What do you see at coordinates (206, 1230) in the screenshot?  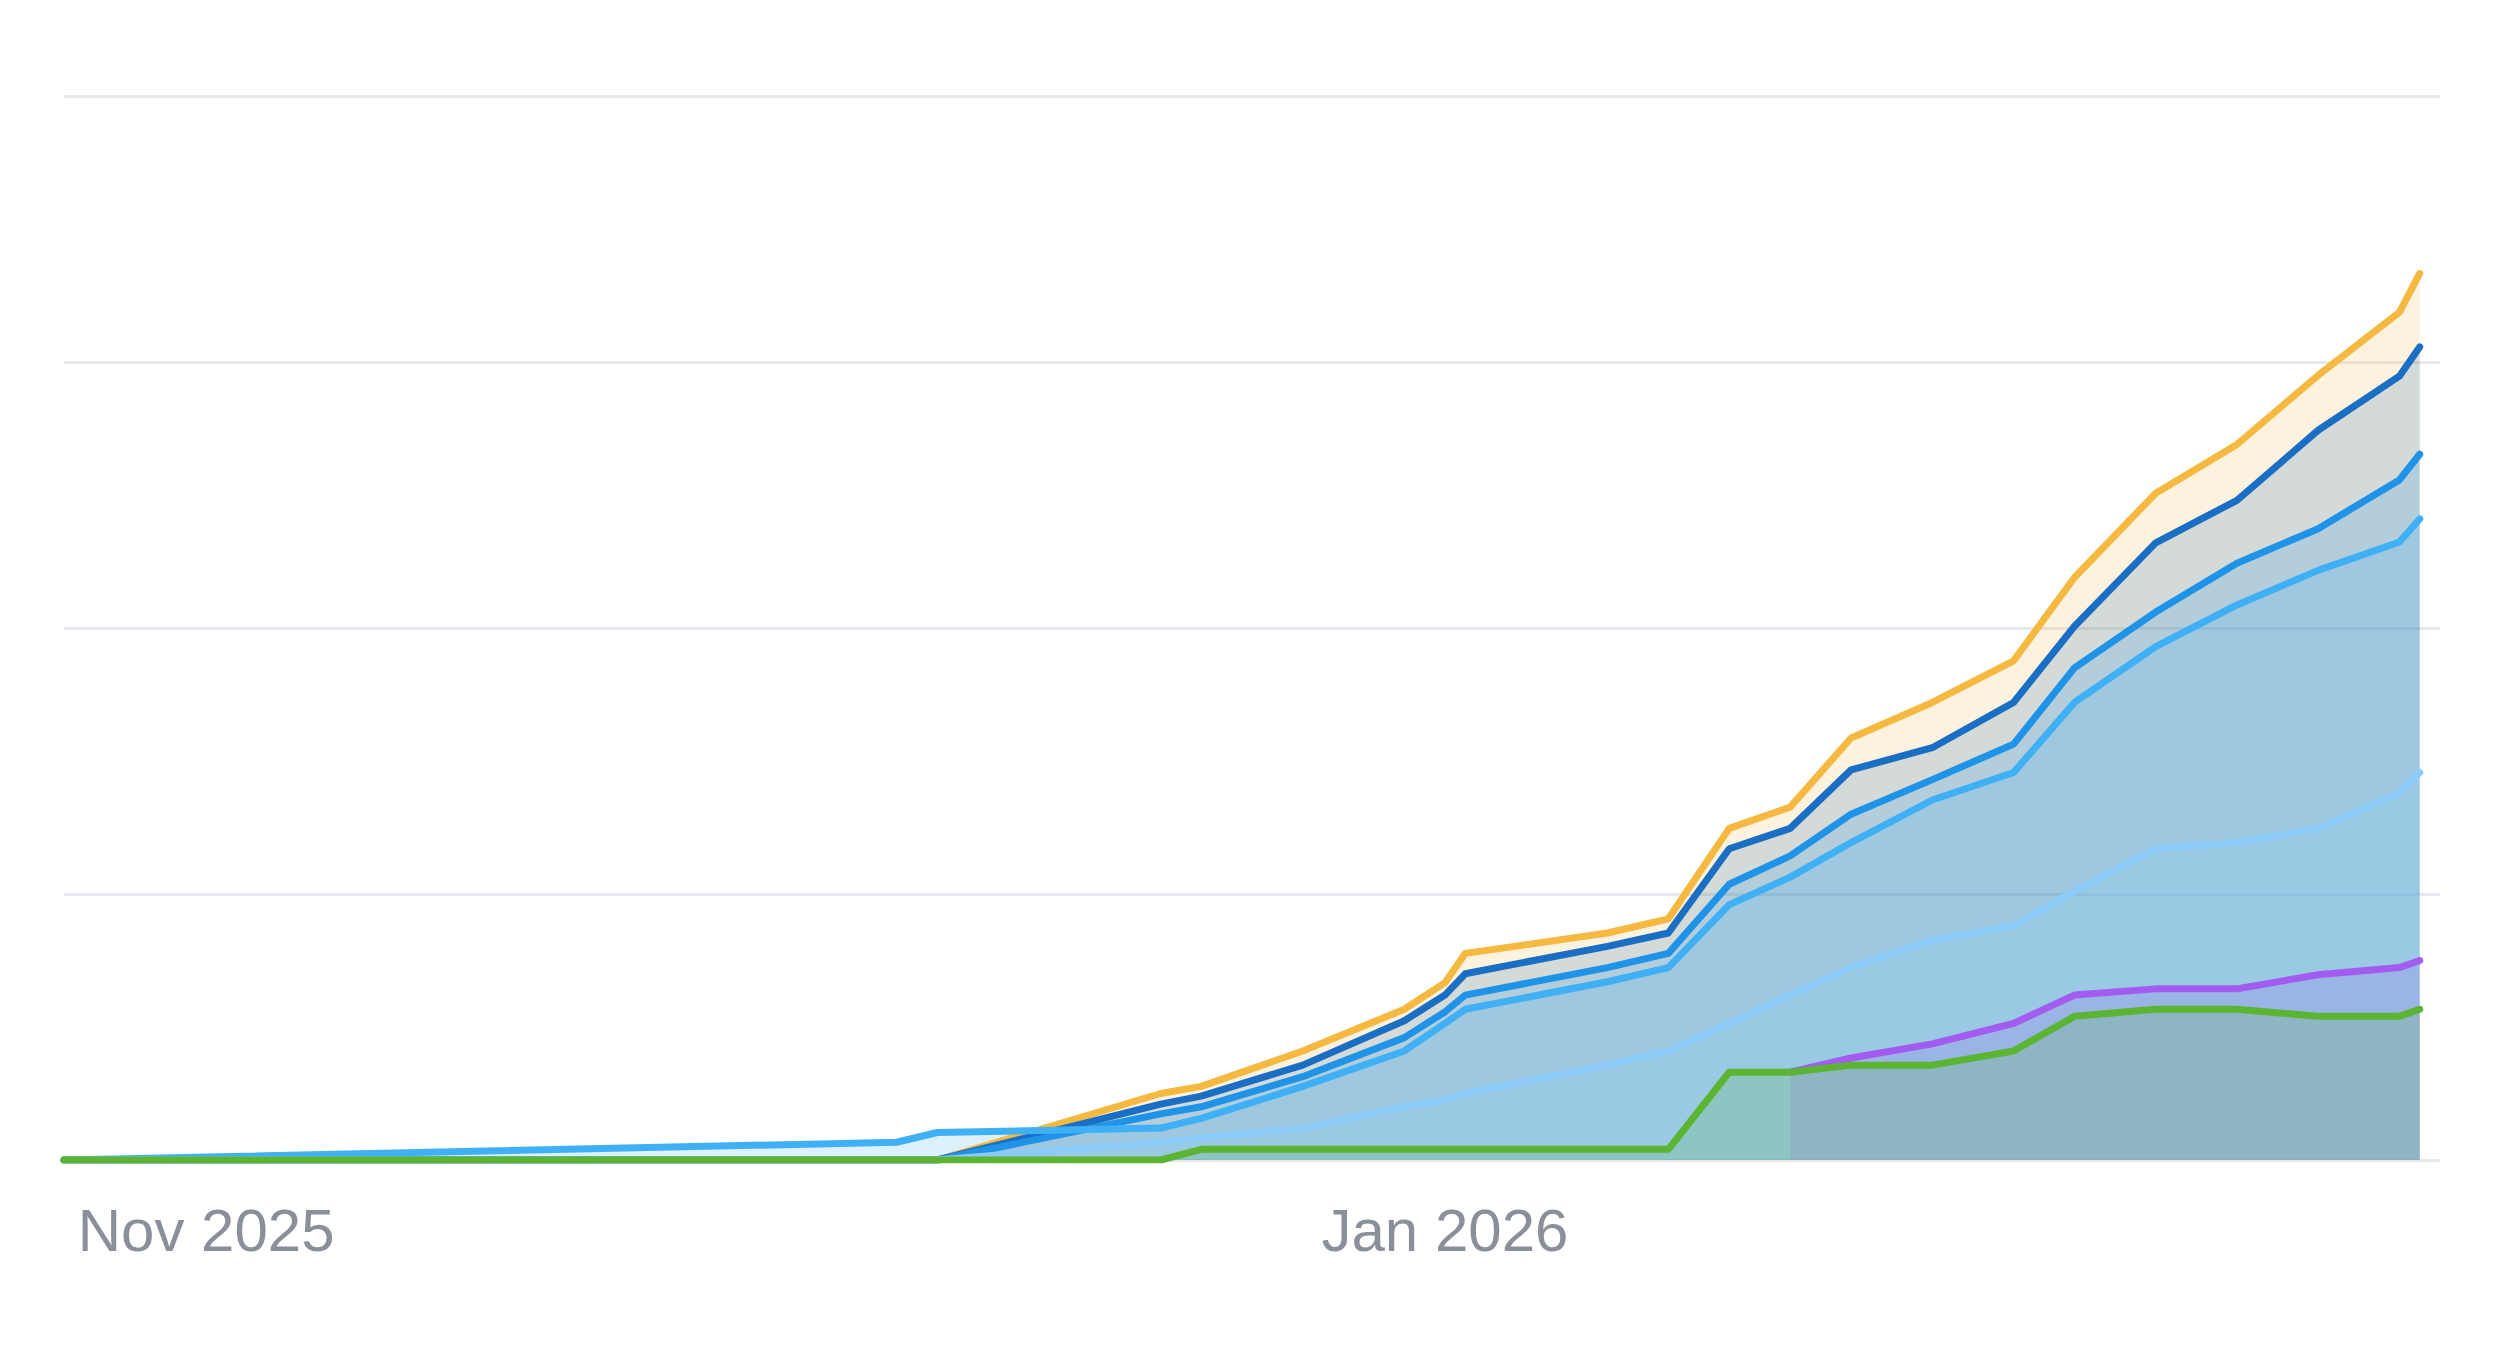 I see `x-tick-label: Nov 2025` at bounding box center [206, 1230].